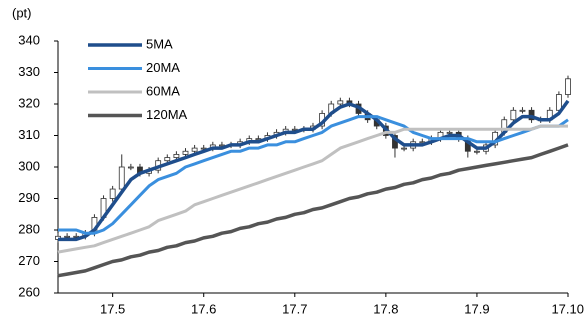 Image resolution: width=586 pixels, height=331 pixels. What do you see at coordinates (159, 43) in the screenshot?
I see `legend-label: 5MA` at bounding box center [159, 43].